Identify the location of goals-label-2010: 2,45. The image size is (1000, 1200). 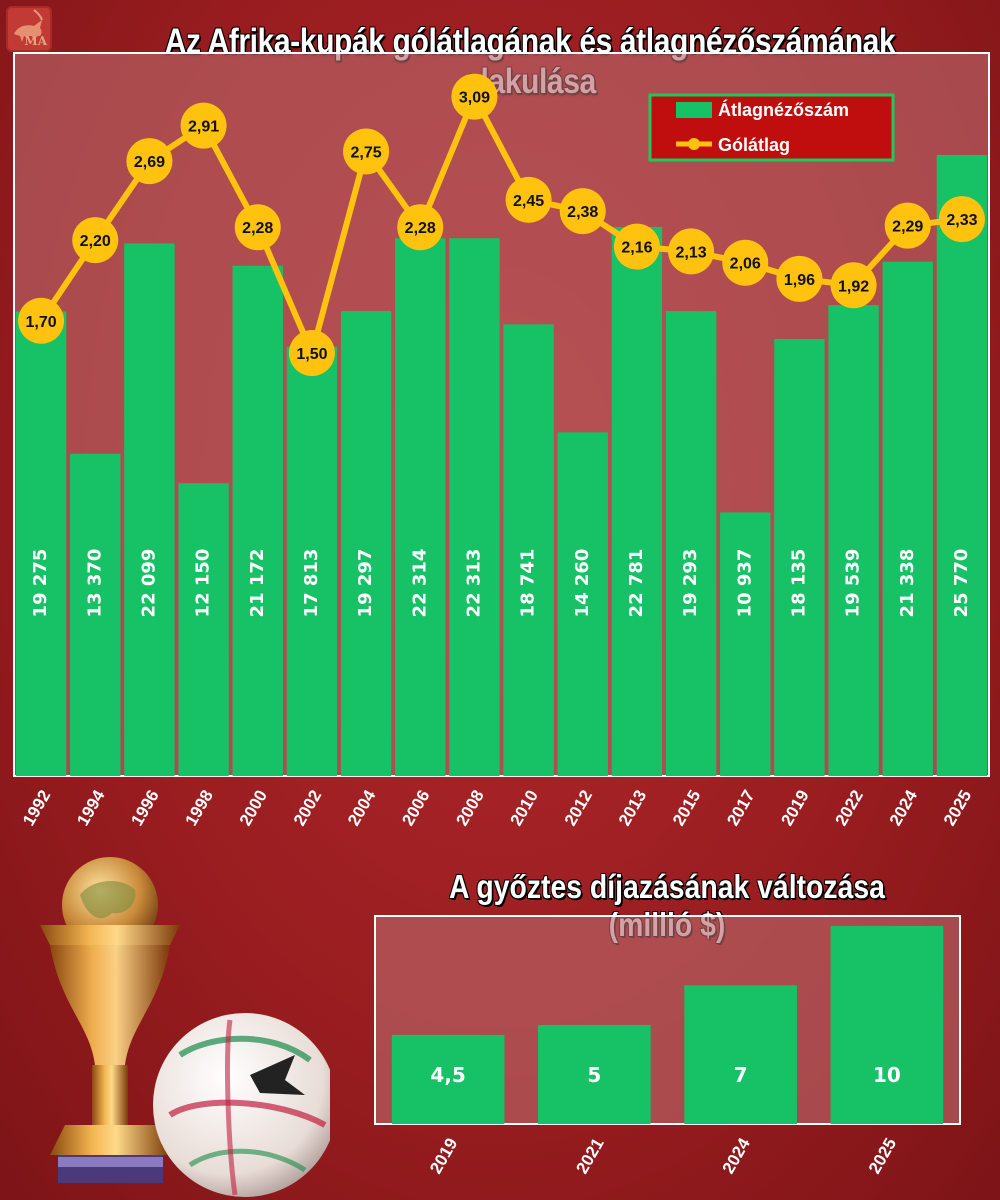
(528, 201).